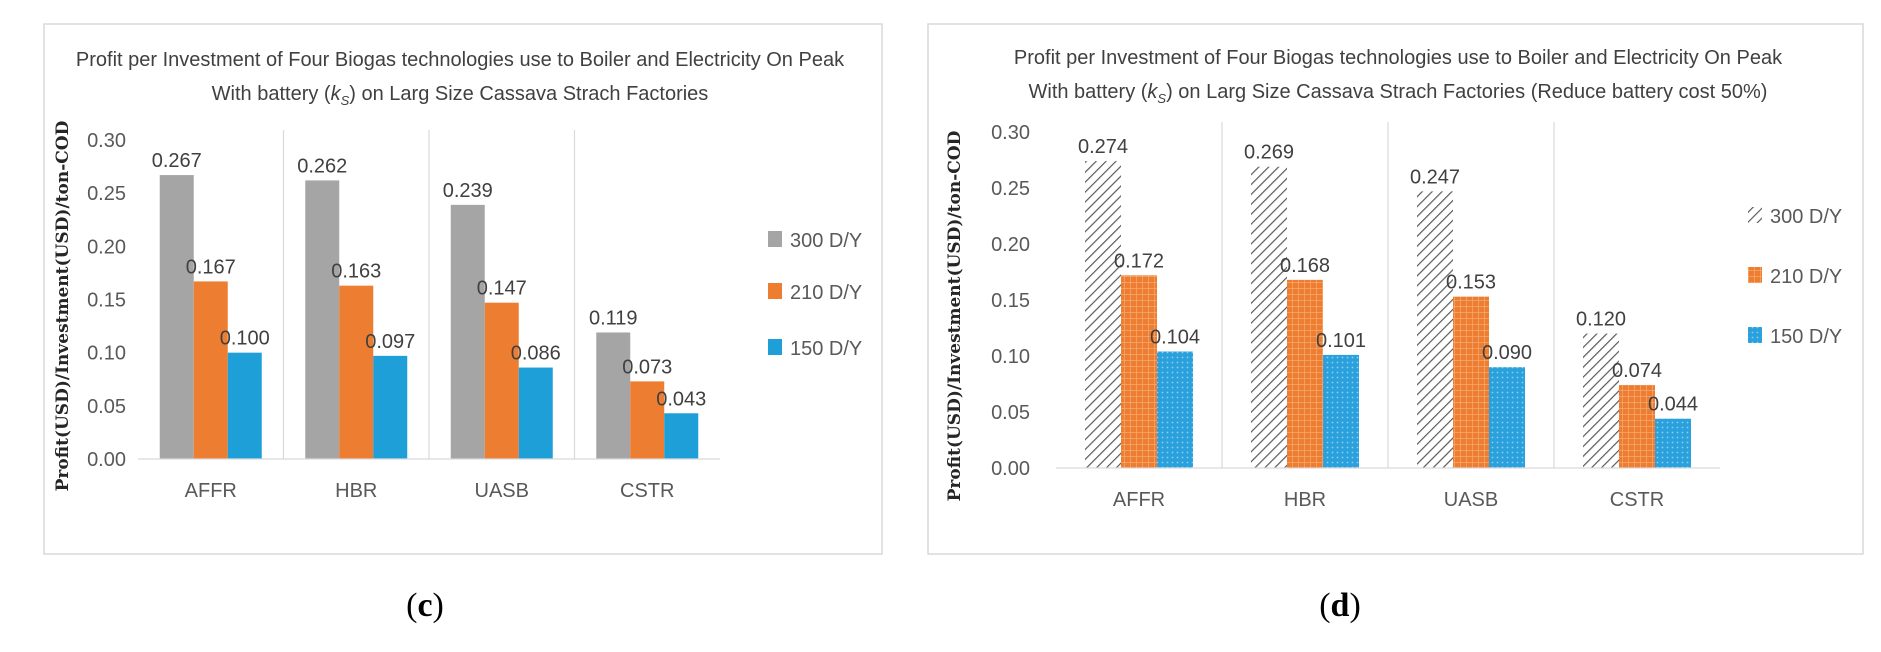 This screenshot has width=1881, height=652. I want to click on data-label: 0.269, so click(1269, 153).